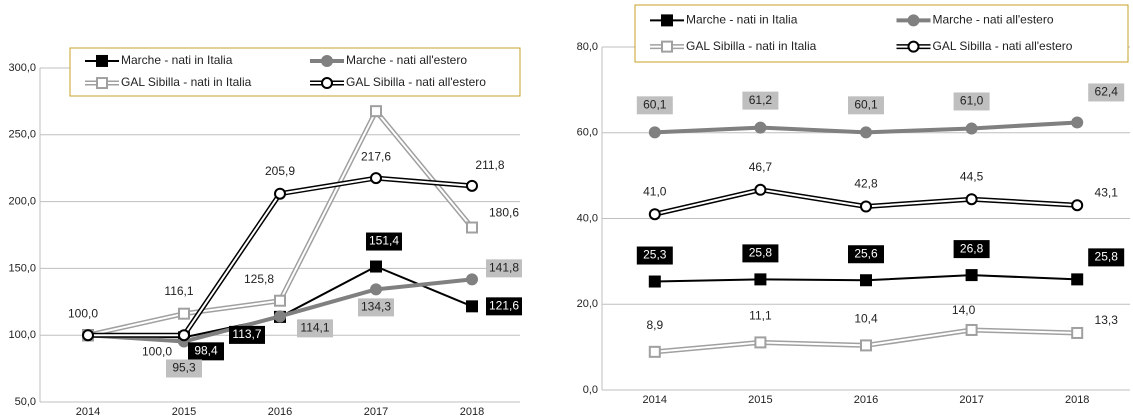  I want to click on y-tick-label: 200,0, so click(22, 202).